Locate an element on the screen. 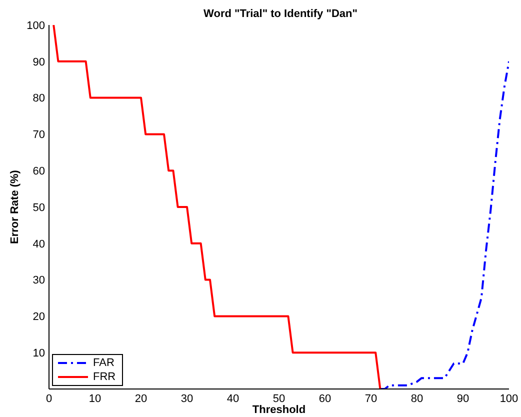 The image size is (521, 417). x-tick-label: 0 is located at coordinates (49, 398).